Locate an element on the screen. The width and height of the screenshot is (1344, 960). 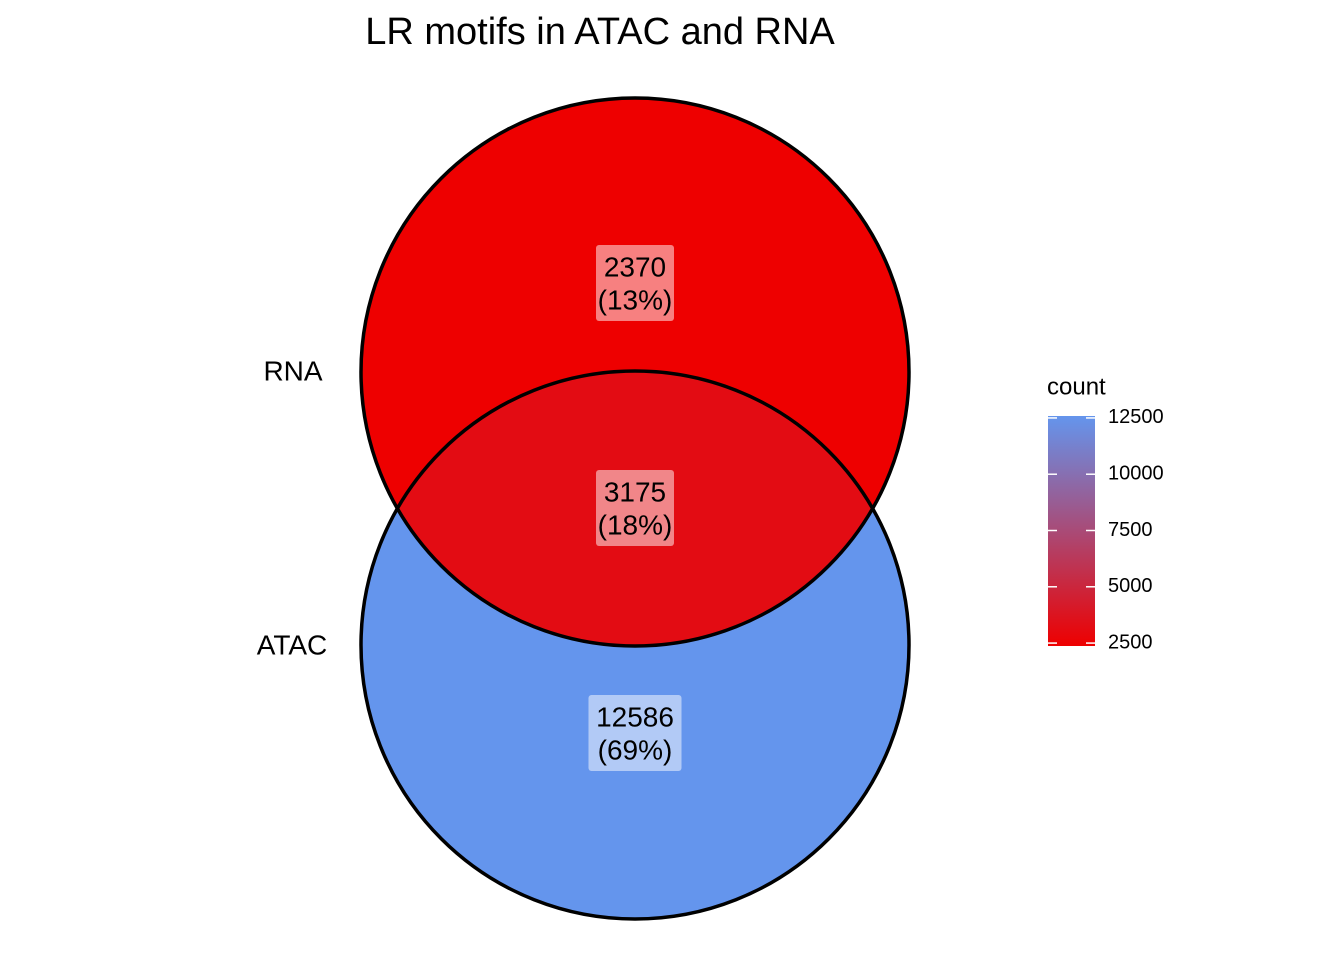
percent-label: (69%) is located at coordinates (635, 749).